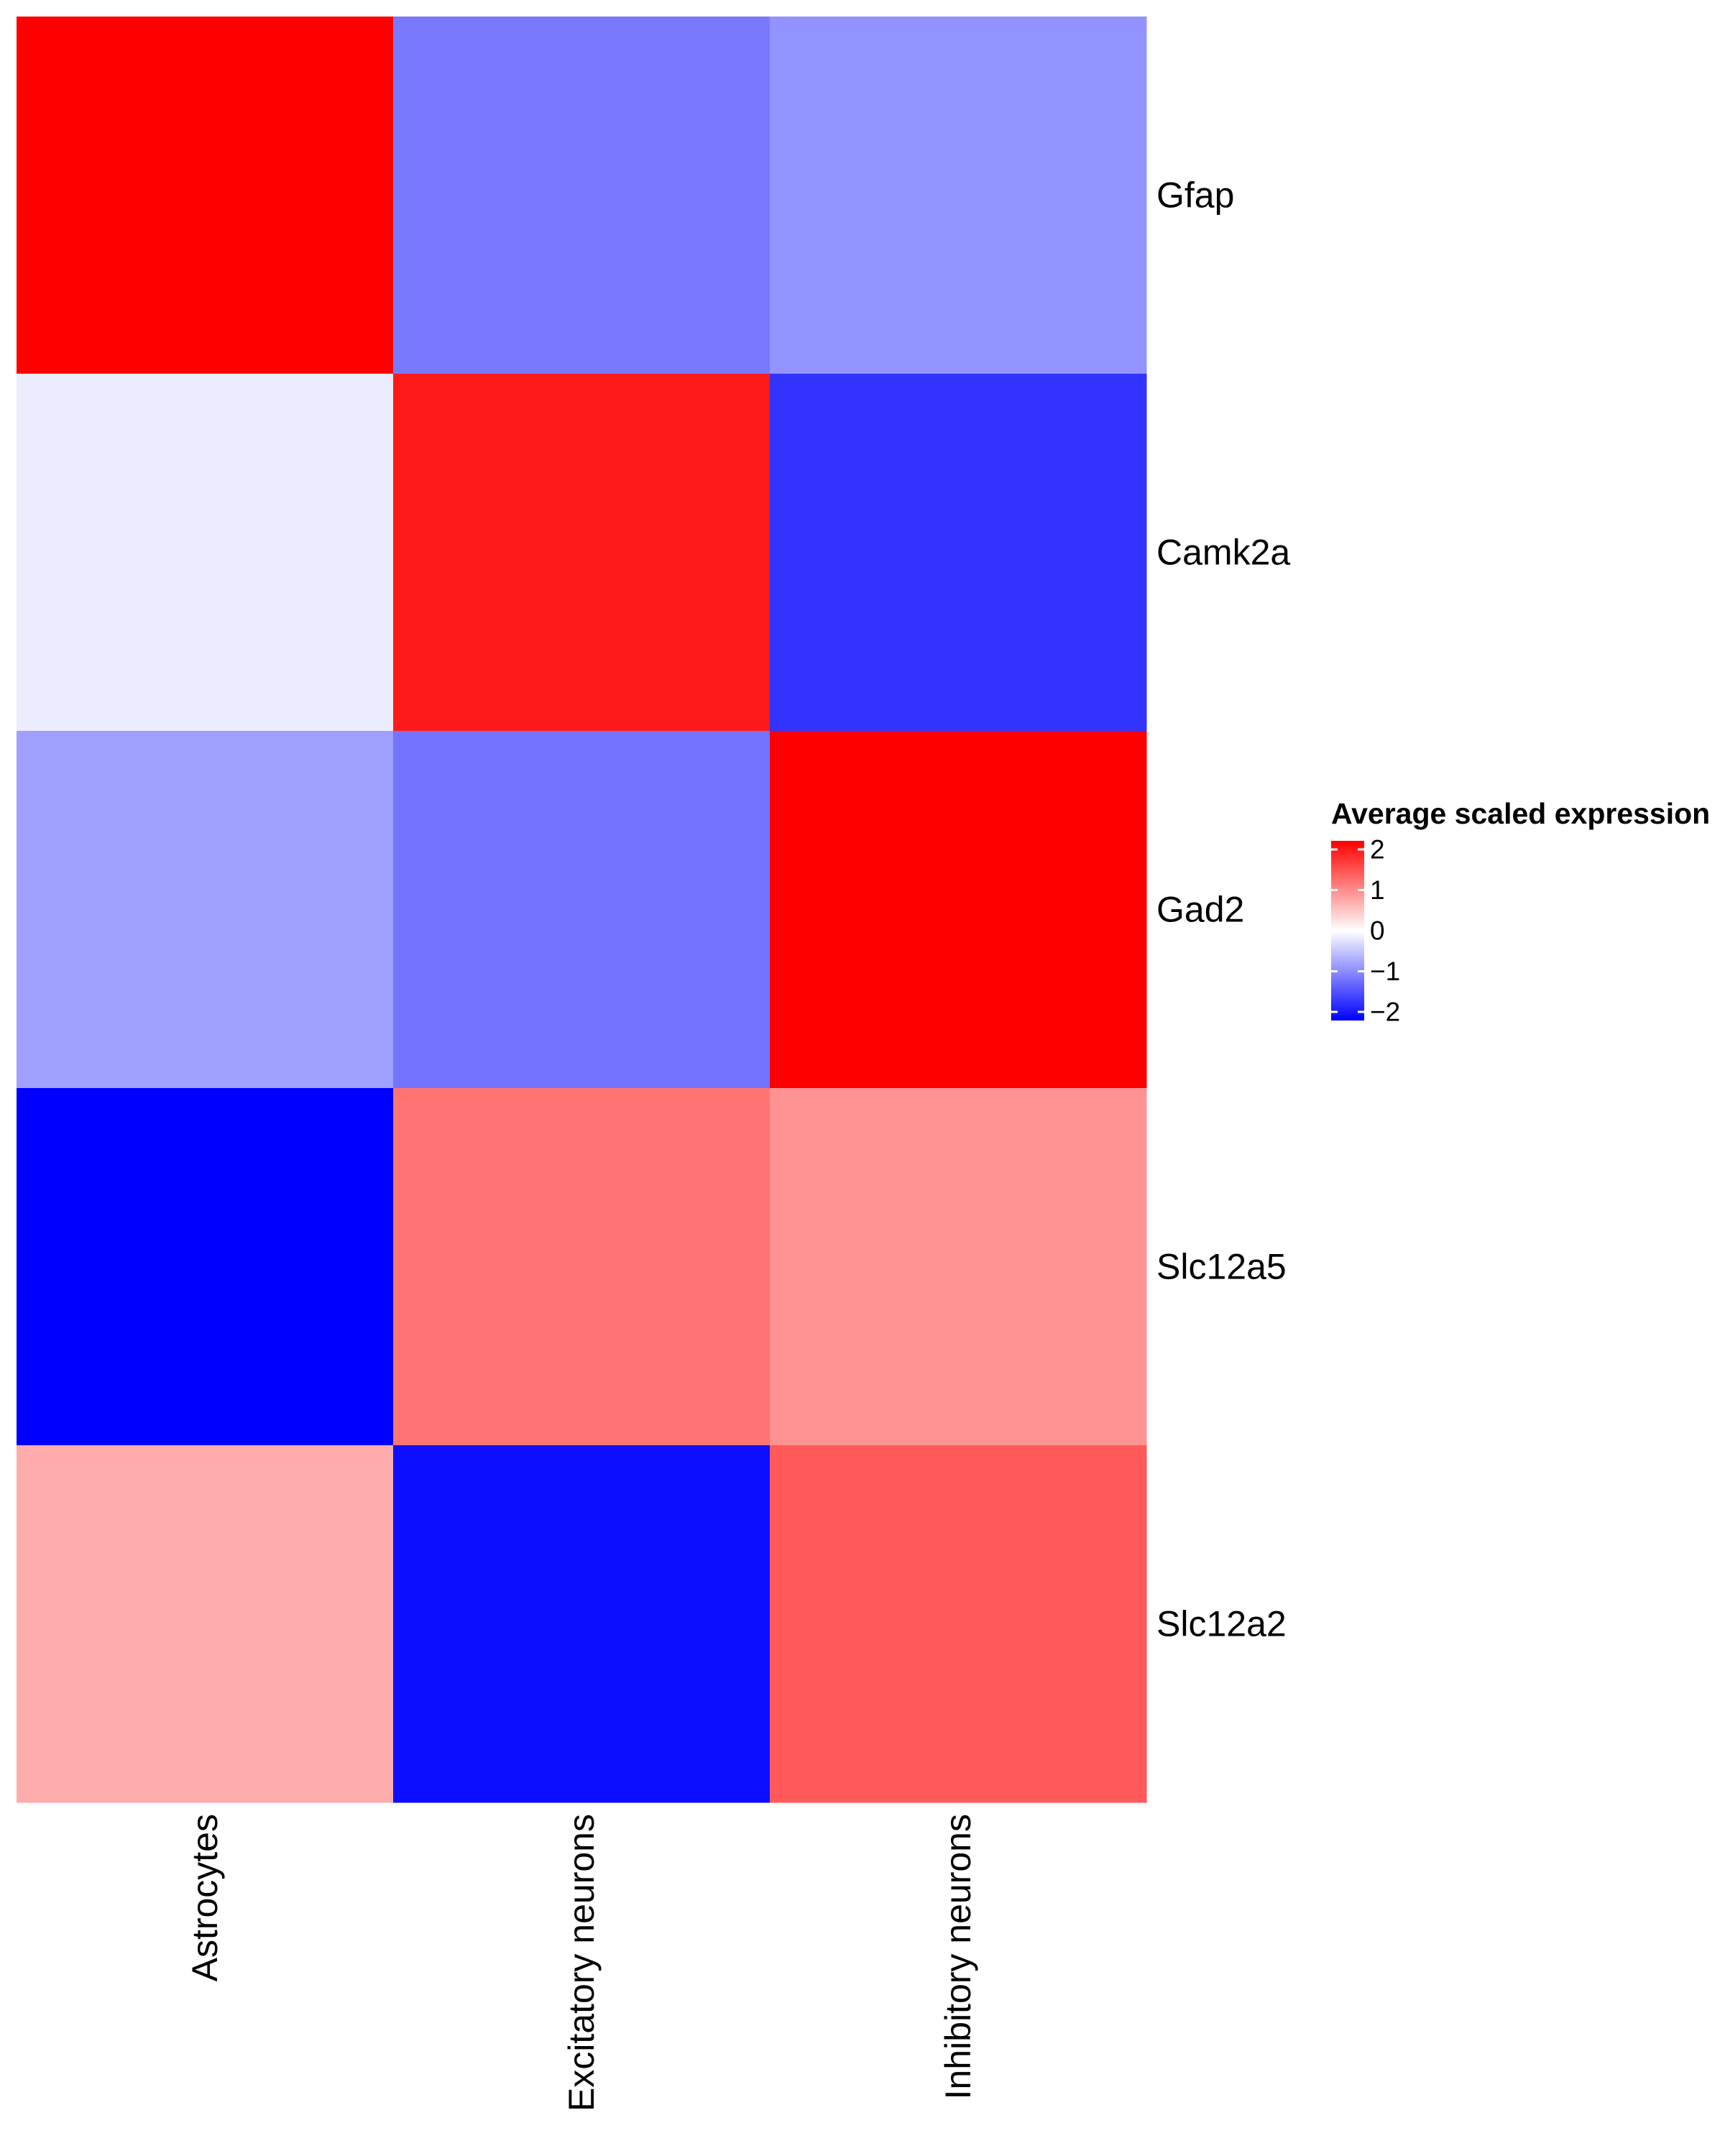 Image resolution: width=1725 pixels, height=2156 pixels. What do you see at coordinates (581, 1624) in the screenshot?
I see `heatmap-cell-slc12a2-excitatory-neurons` at bounding box center [581, 1624].